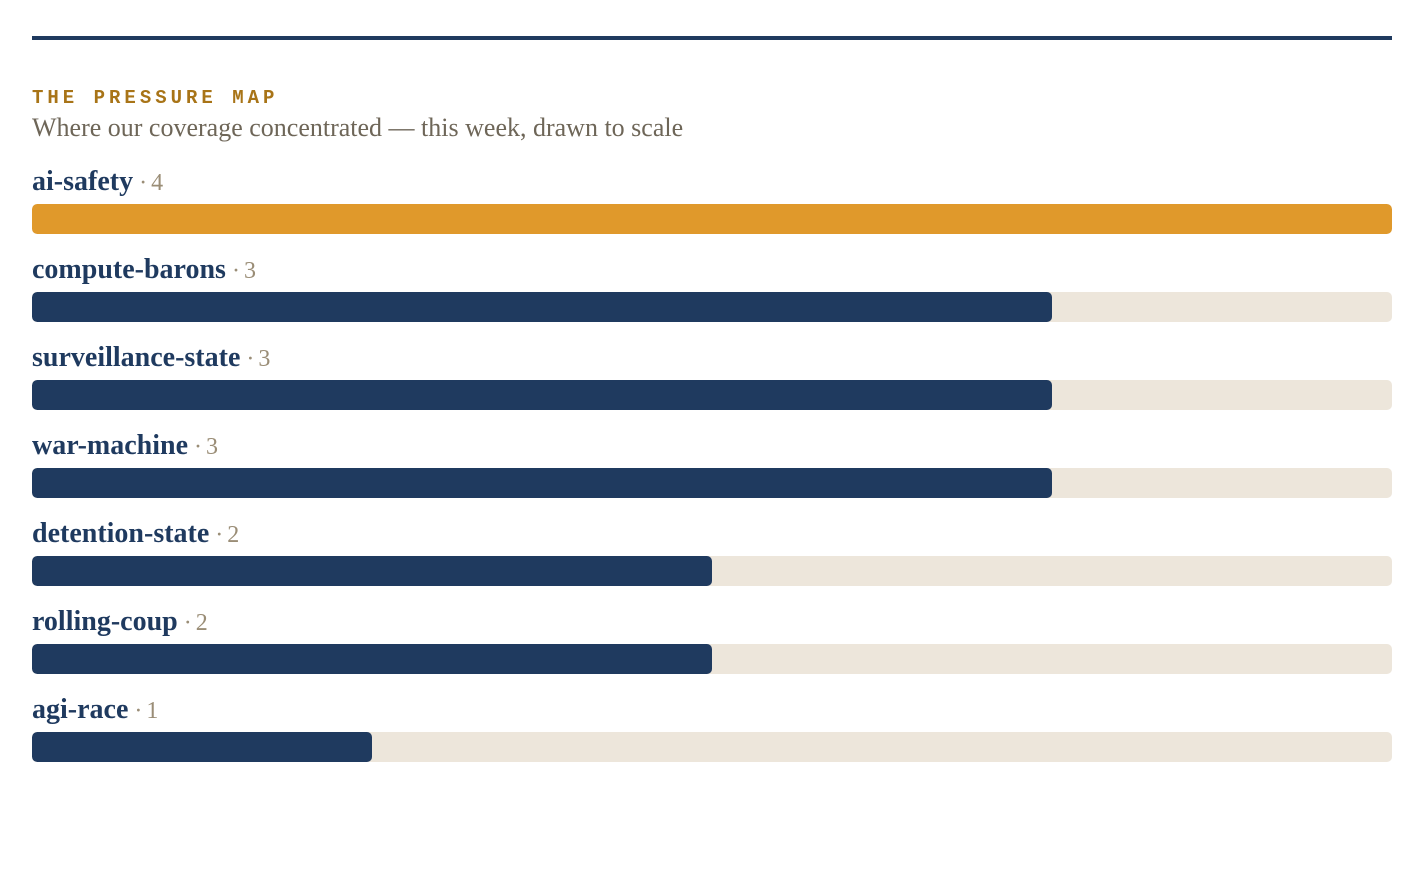 This screenshot has height=876, width=1424. I want to click on bar-label: detention-state · 2, so click(712, 534).